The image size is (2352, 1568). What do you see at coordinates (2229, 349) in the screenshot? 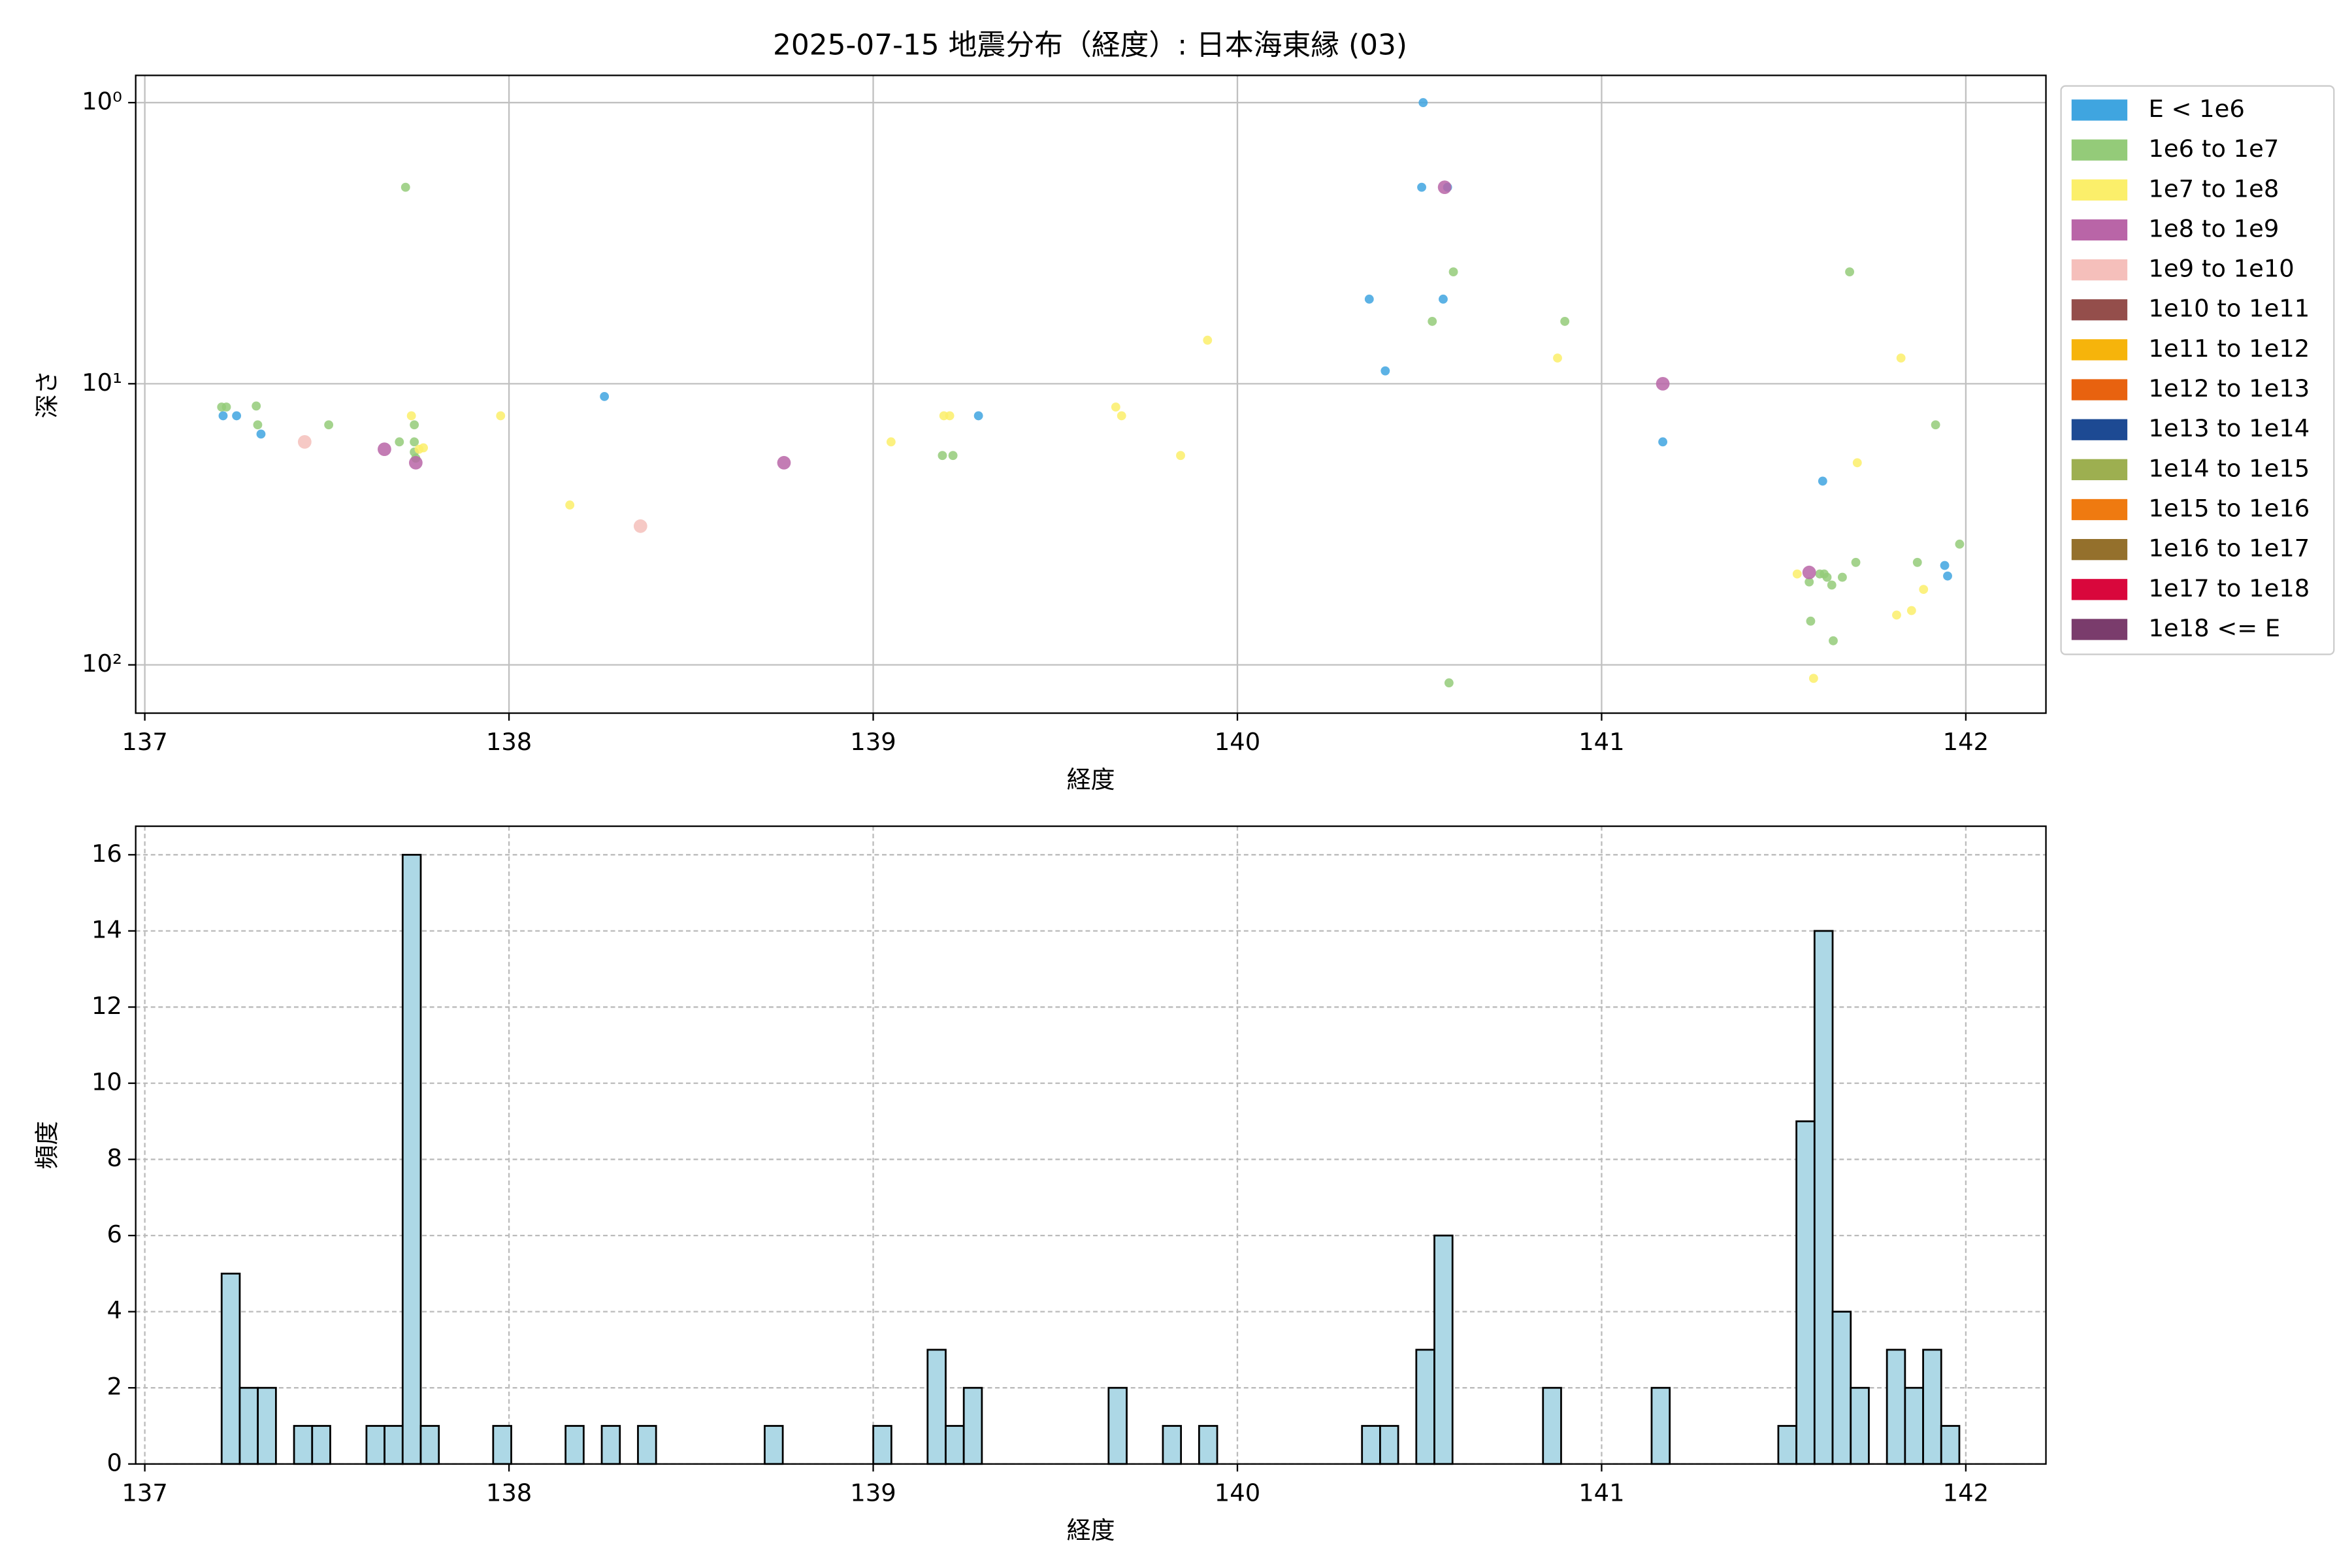
I see `legend-label: 1e11 to 1e12` at bounding box center [2229, 349].